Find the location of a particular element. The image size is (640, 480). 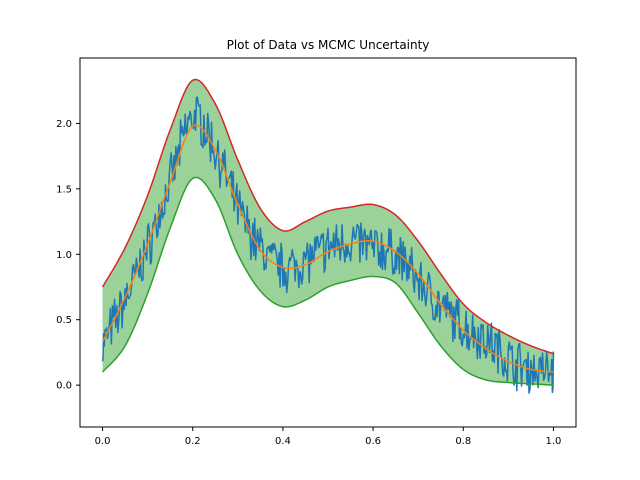

x-tick-label: 0.6 is located at coordinates (373, 441).